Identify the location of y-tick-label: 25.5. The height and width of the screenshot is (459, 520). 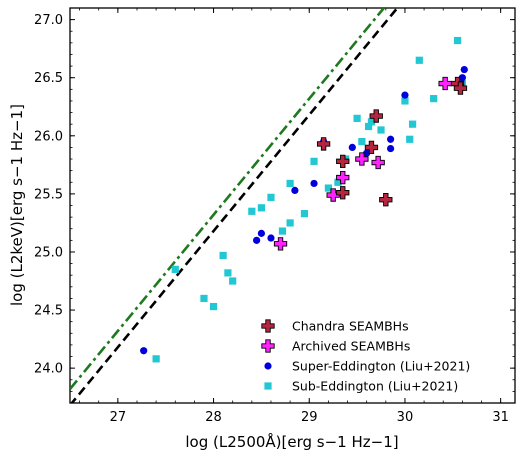
(48, 194).